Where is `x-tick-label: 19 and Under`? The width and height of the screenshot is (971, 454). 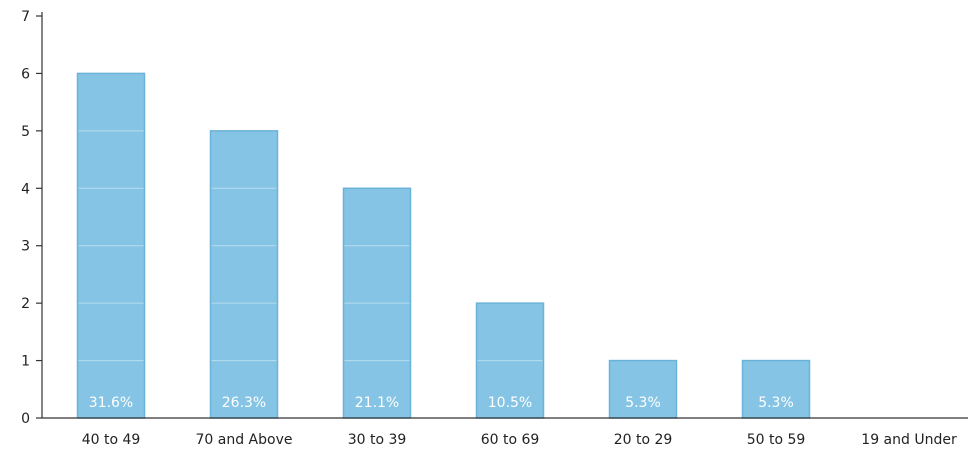
x-tick-label: 19 and Under is located at coordinates (909, 440).